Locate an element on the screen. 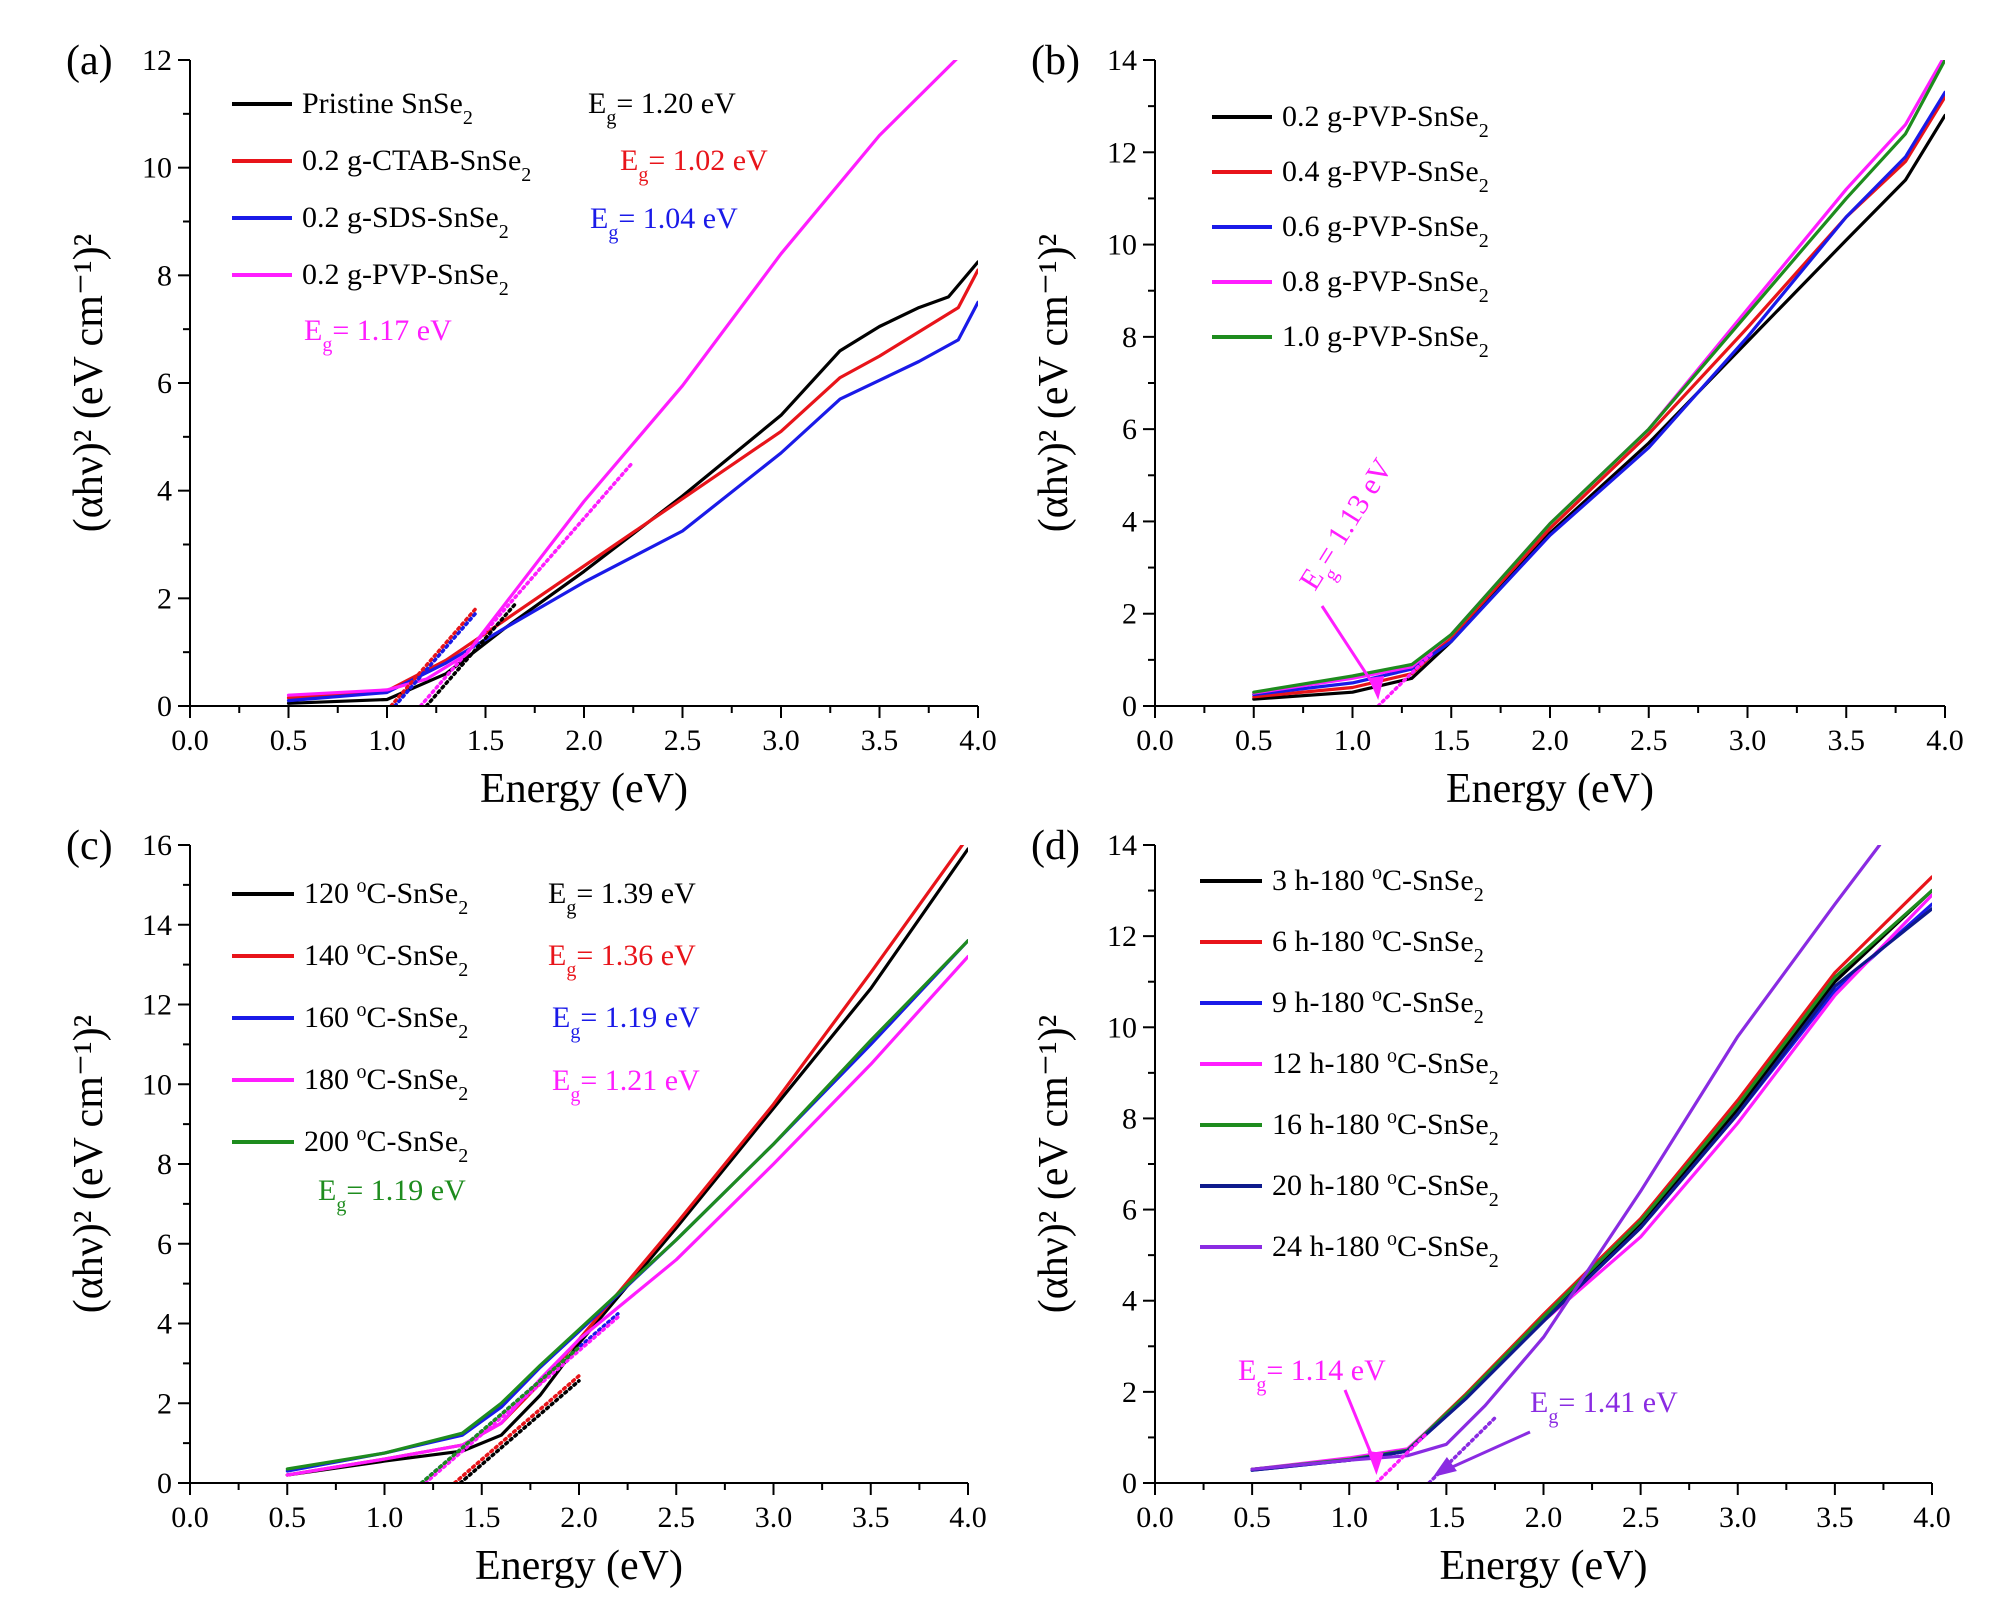 This screenshot has height=1603, width=2000. bandgap-annotation: Eg= 1.36 eV is located at coordinates (622, 960).